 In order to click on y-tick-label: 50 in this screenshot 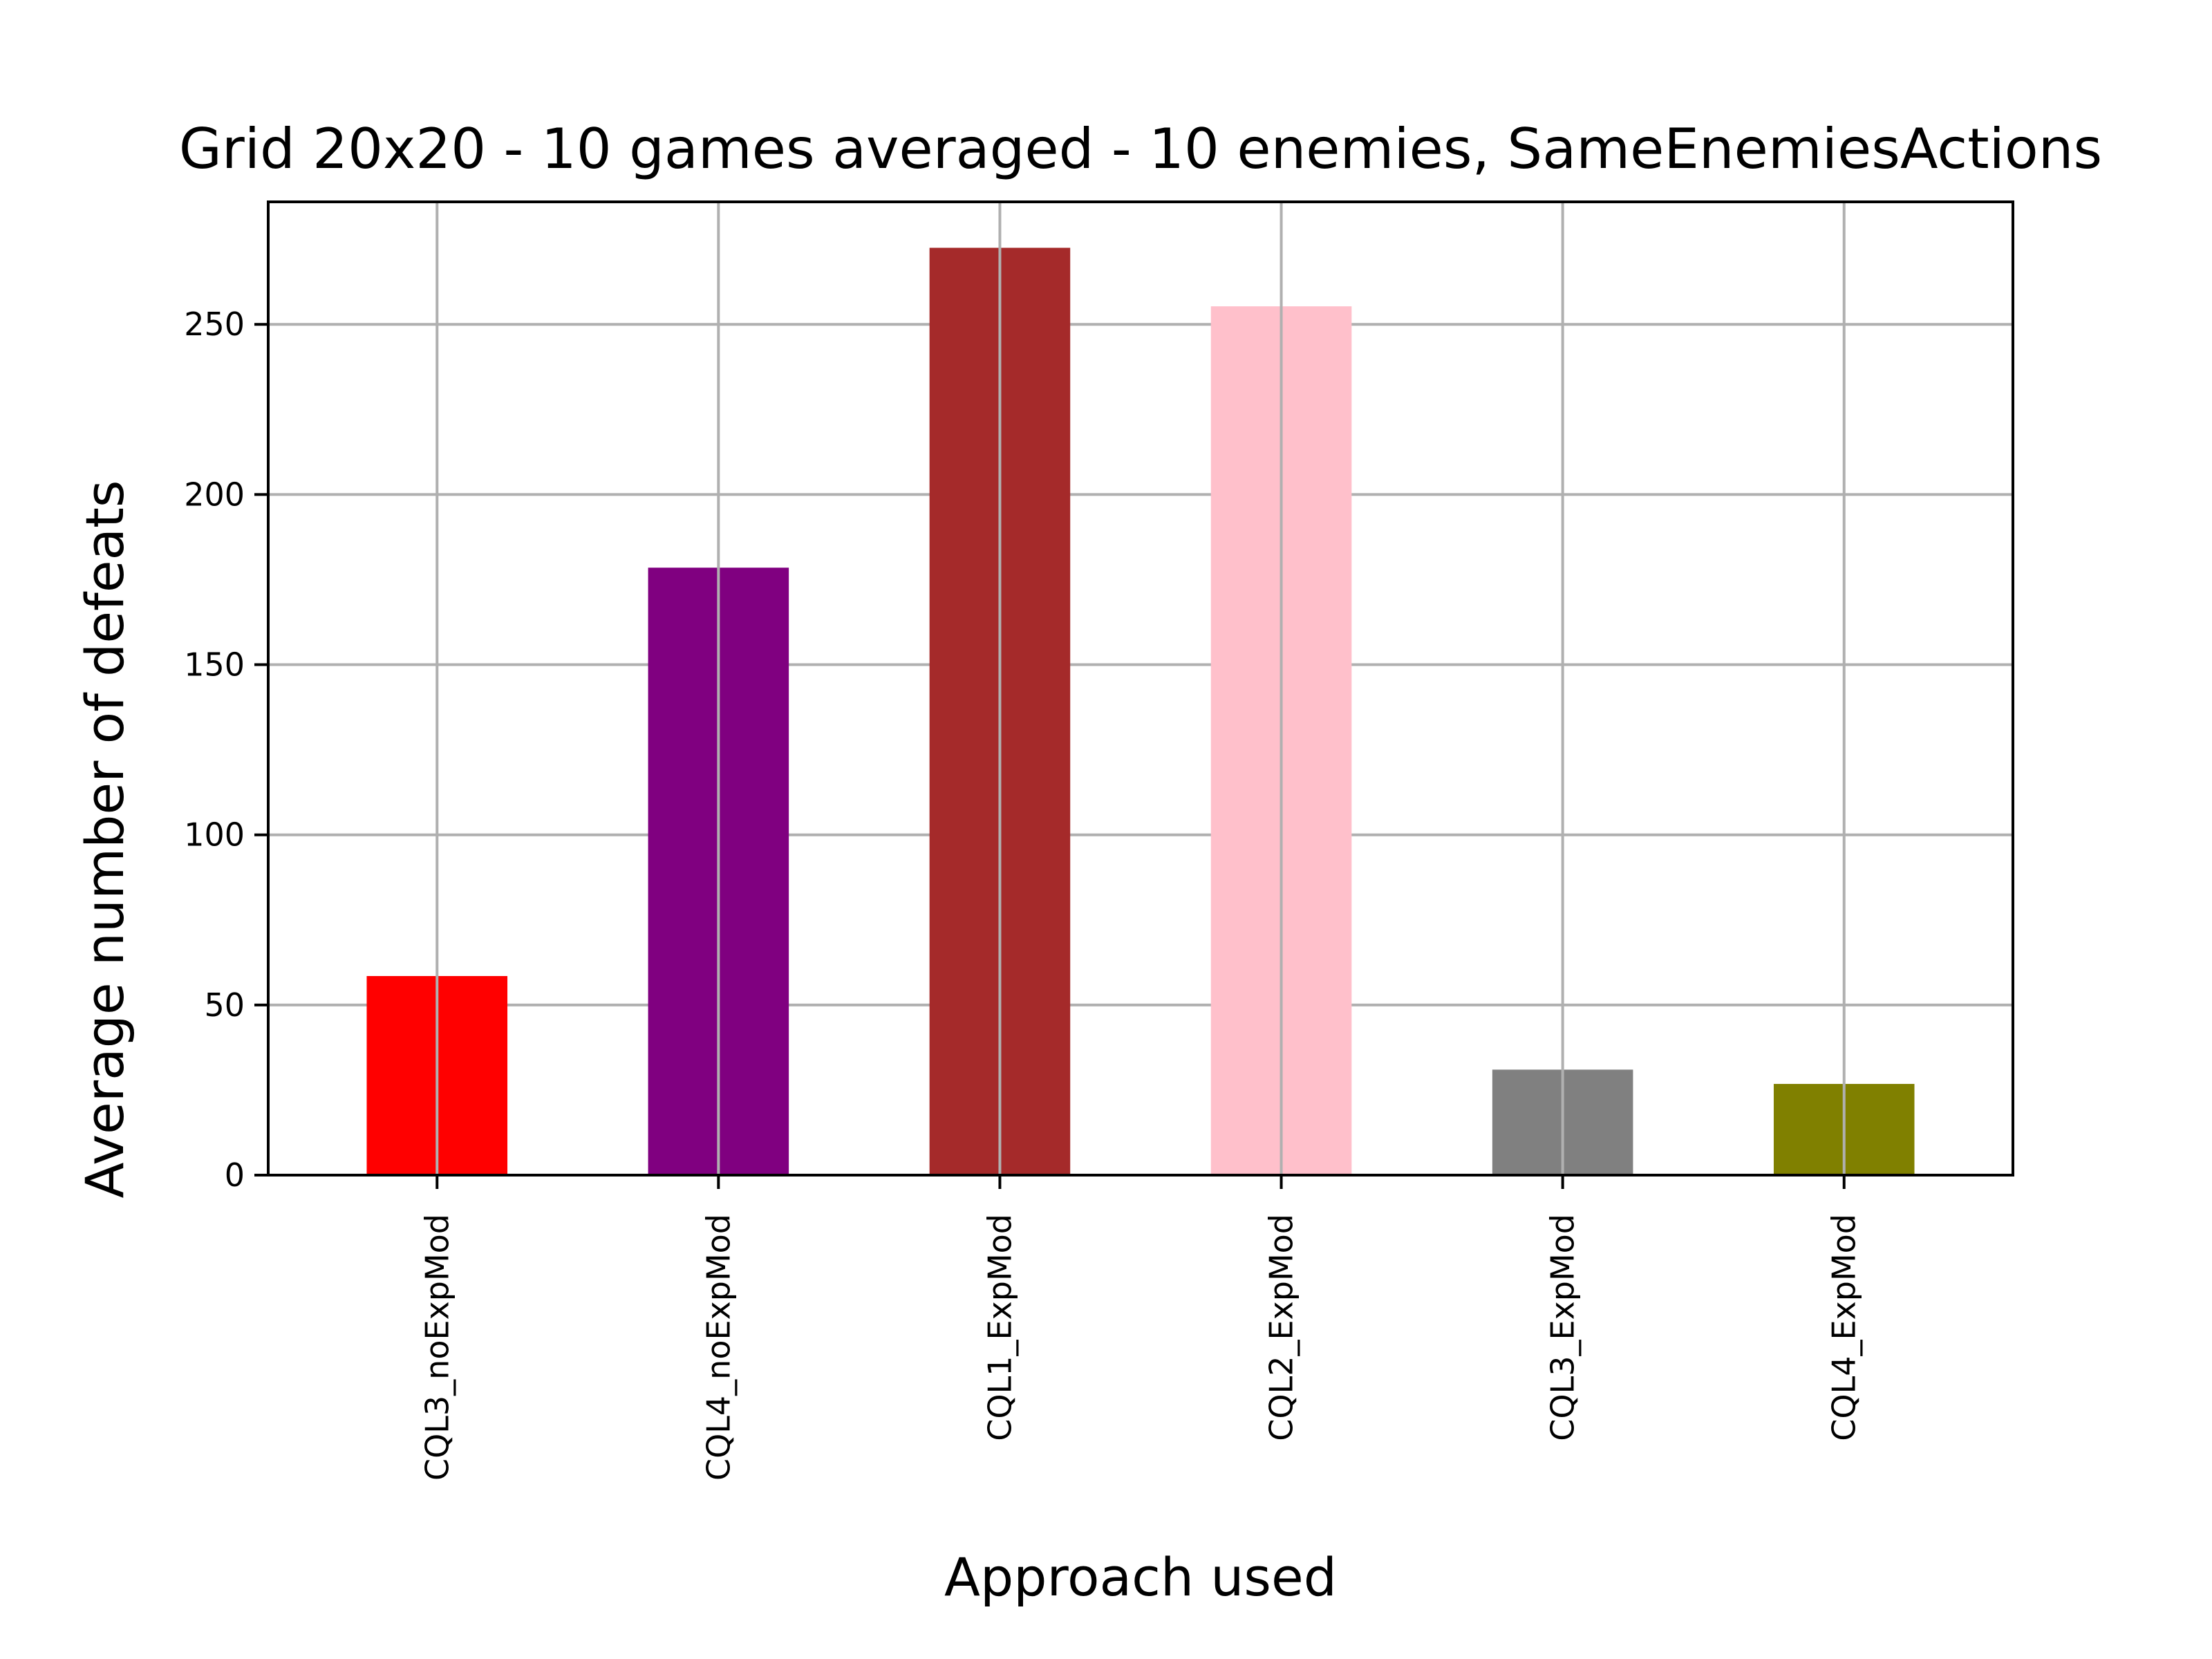, I will do `click(225, 1005)`.